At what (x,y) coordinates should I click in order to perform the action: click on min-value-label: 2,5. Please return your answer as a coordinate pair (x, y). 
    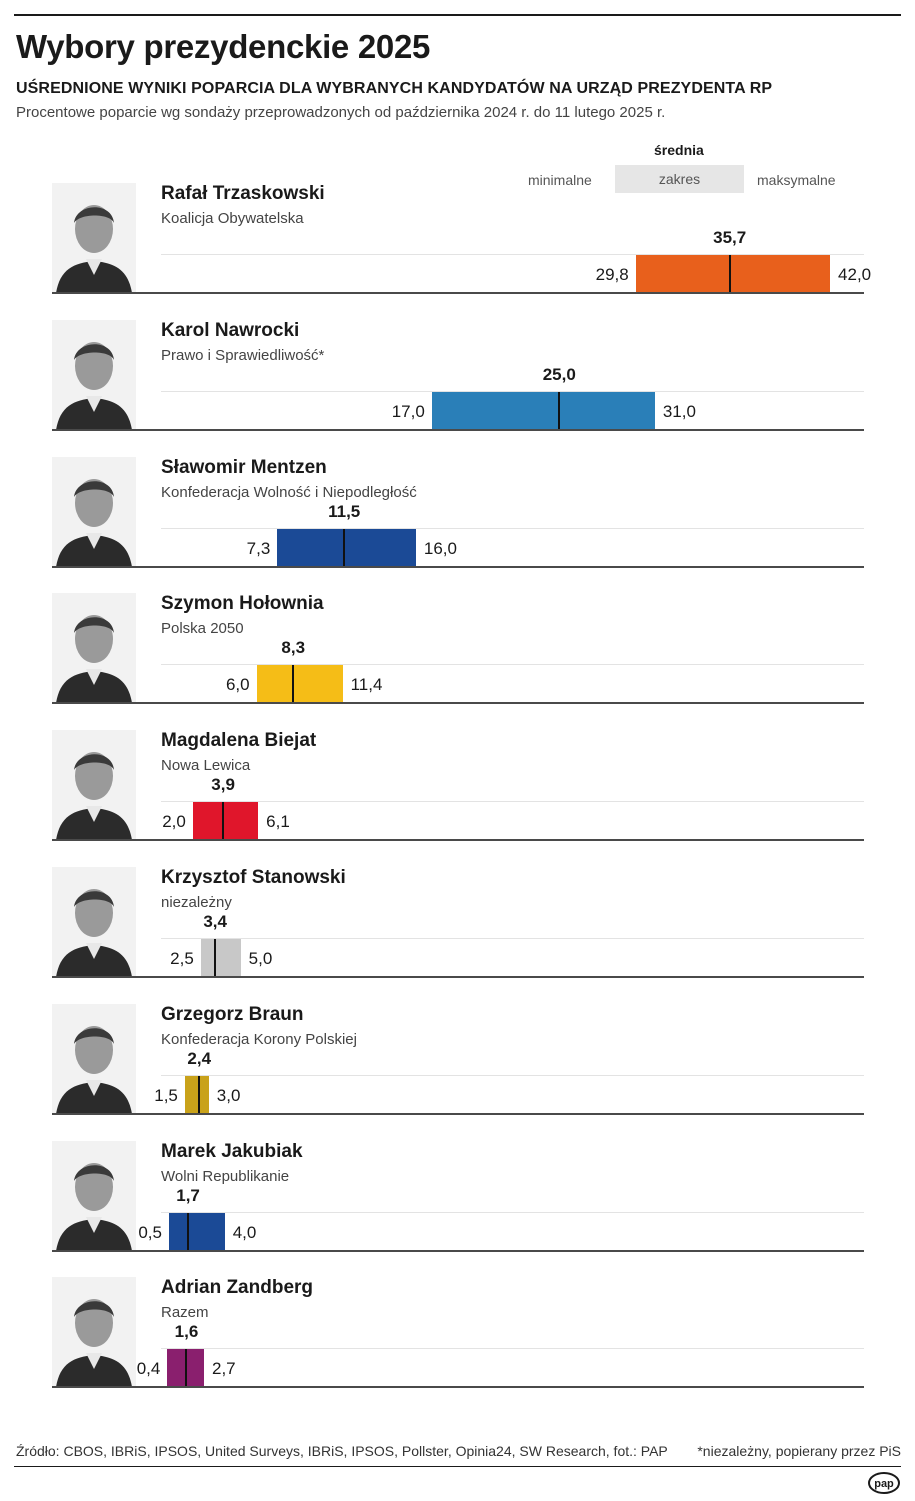
    Looking at the image, I should click on (182, 958).